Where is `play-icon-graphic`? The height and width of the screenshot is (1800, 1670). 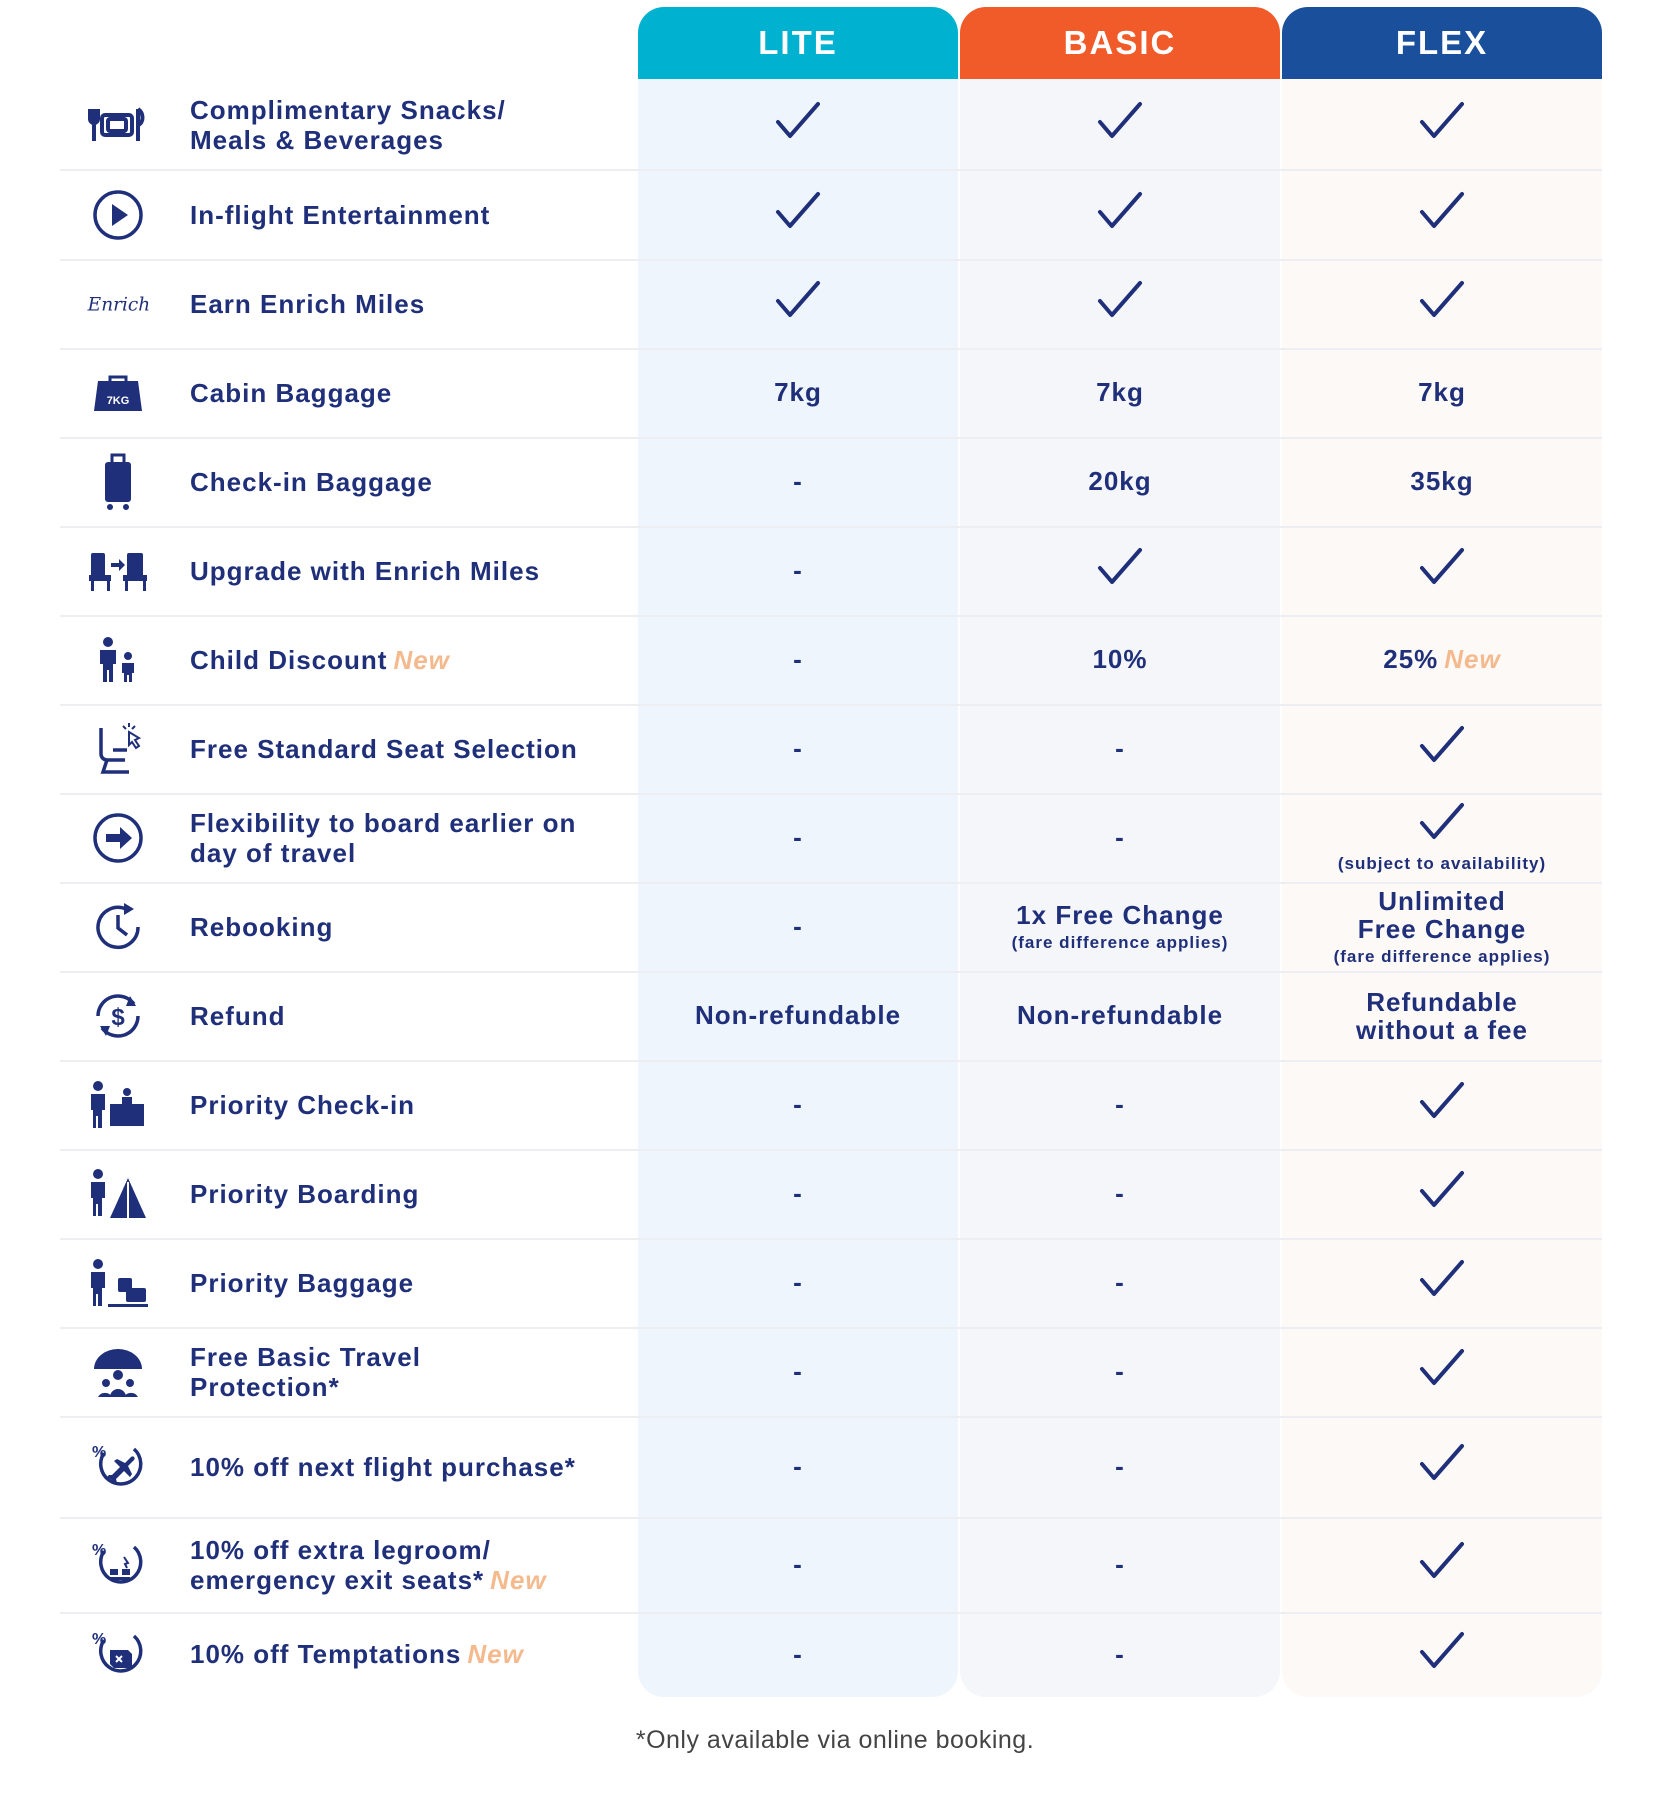
play-icon-graphic is located at coordinates (118, 214).